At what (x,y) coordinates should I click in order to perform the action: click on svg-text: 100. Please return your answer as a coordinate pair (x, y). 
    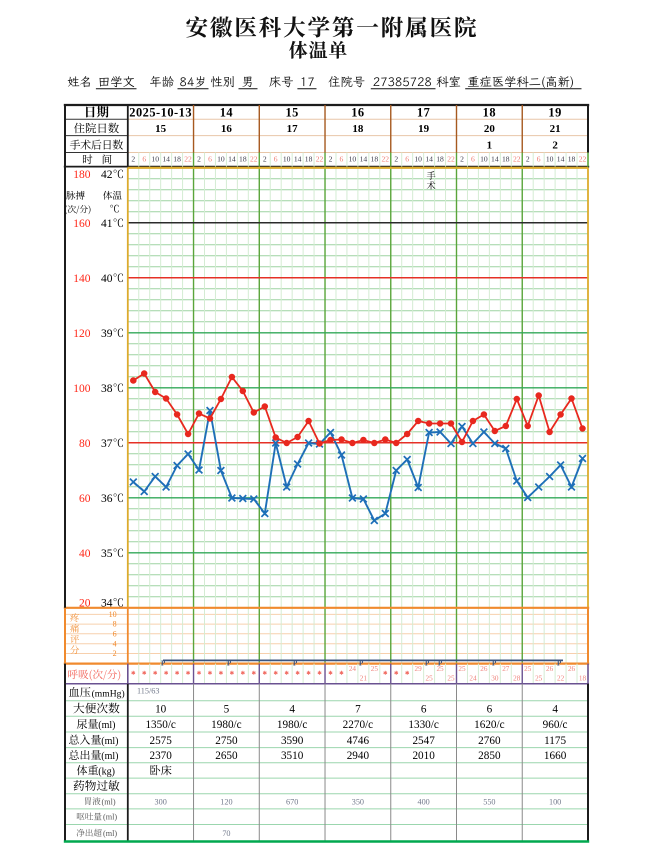
    Looking at the image, I should click on (555, 801).